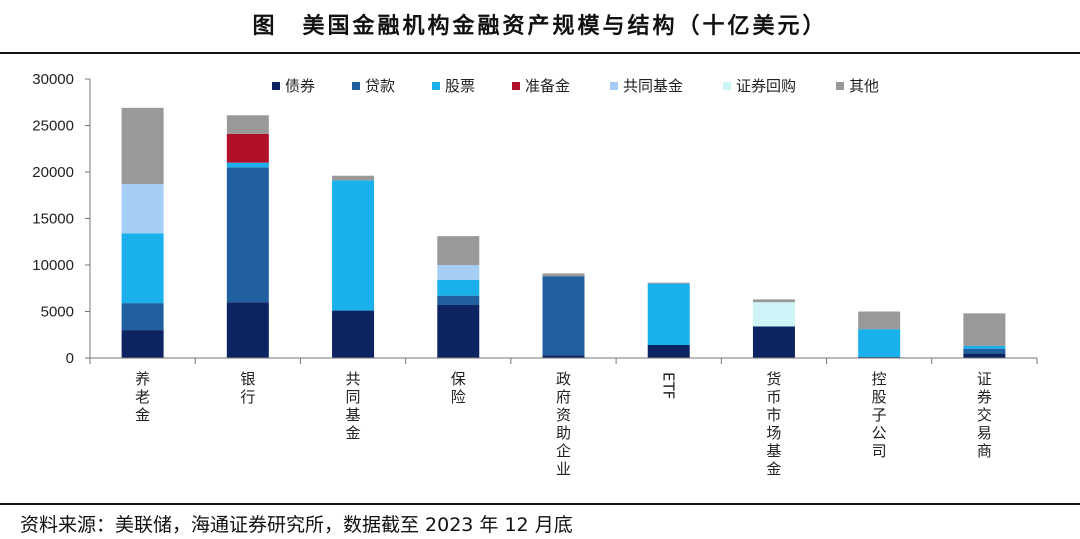 The image size is (1080, 539). Describe the element at coordinates (57, 312) in the screenshot. I see `y-tick-label: 5000` at that location.